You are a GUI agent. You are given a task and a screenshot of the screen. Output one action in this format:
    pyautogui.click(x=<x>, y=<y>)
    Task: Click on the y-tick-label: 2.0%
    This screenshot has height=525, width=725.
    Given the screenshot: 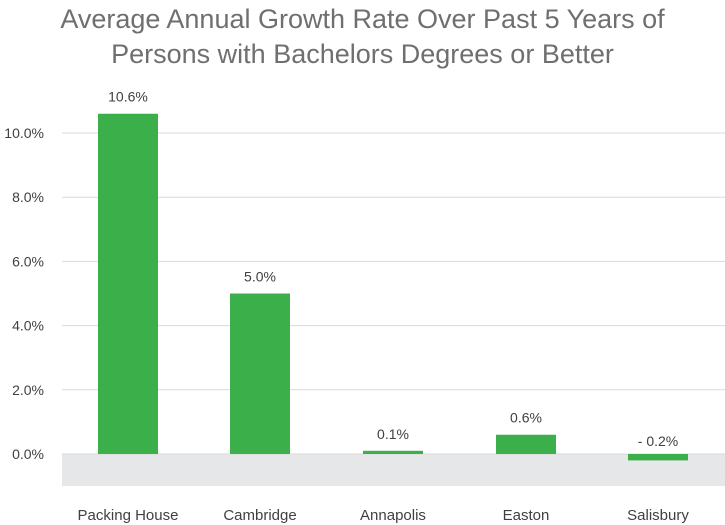 What is the action you would take?
    pyautogui.click(x=28, y=390)
    